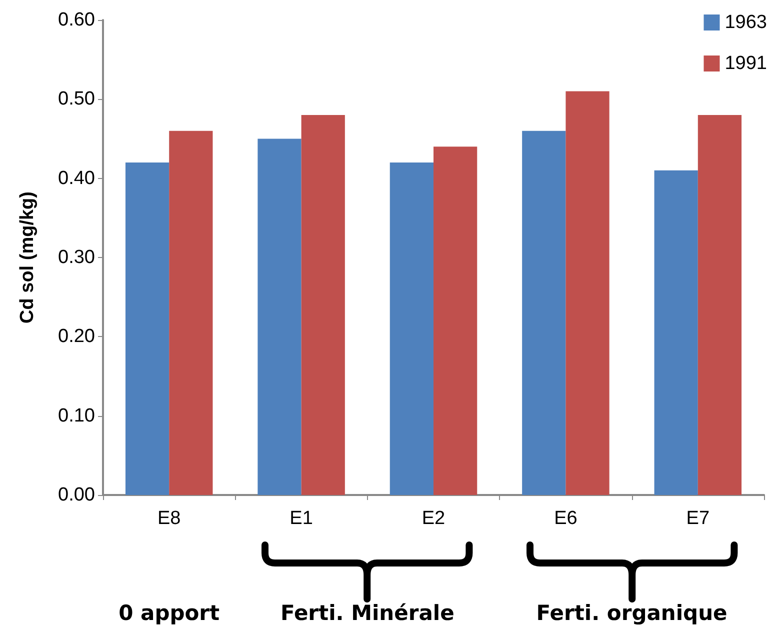 This screenshot has height=637, width=782. Describe the element at coordinates (76, 337) in the screenshot. I see `y-tick-label: 0.20` at that location.